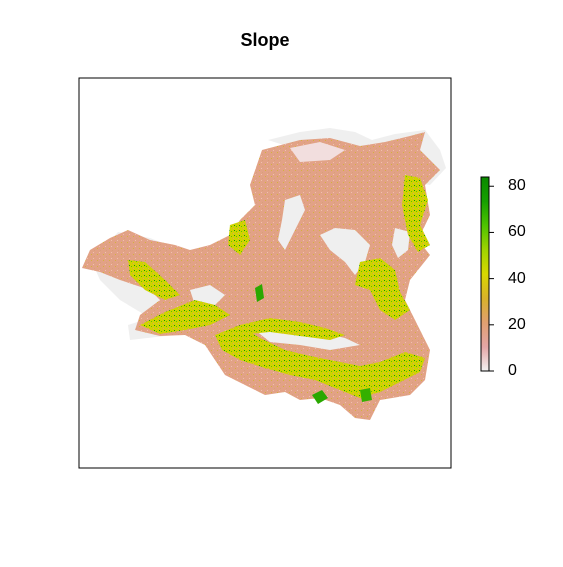 The image size is (563, 567). I want to click on steep-ridge-south, so click(320, 361).